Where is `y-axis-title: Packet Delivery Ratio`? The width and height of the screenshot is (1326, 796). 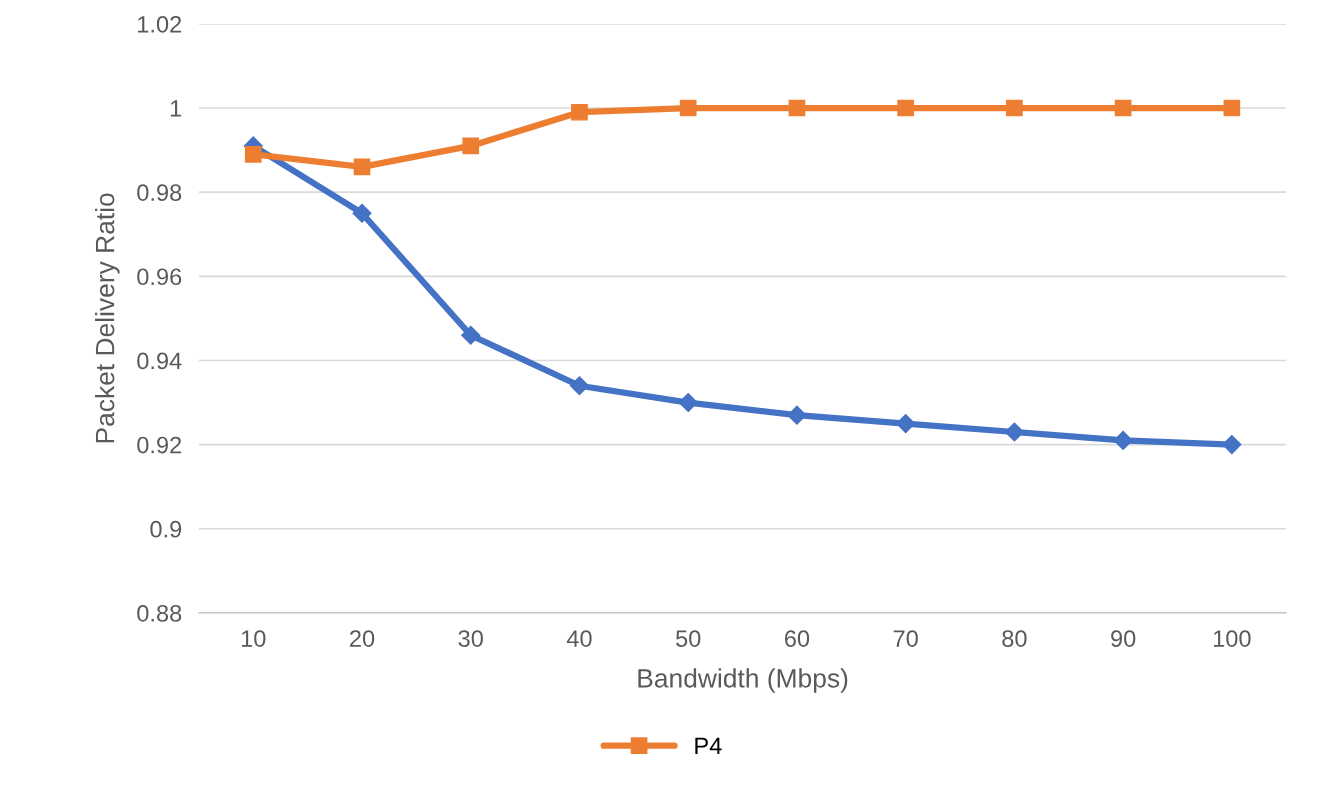 y-axis-title: Packet Delivery Ratio is located at coordinates (107, 318).